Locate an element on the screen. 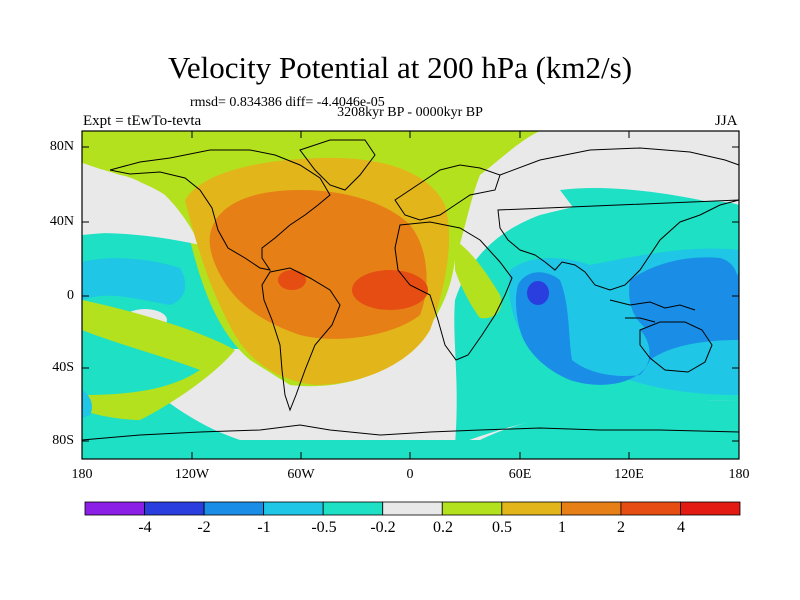 Image resolution: width=800 pixels, height=600 pixels. coast-north-america is located at coordinates (220, 210).